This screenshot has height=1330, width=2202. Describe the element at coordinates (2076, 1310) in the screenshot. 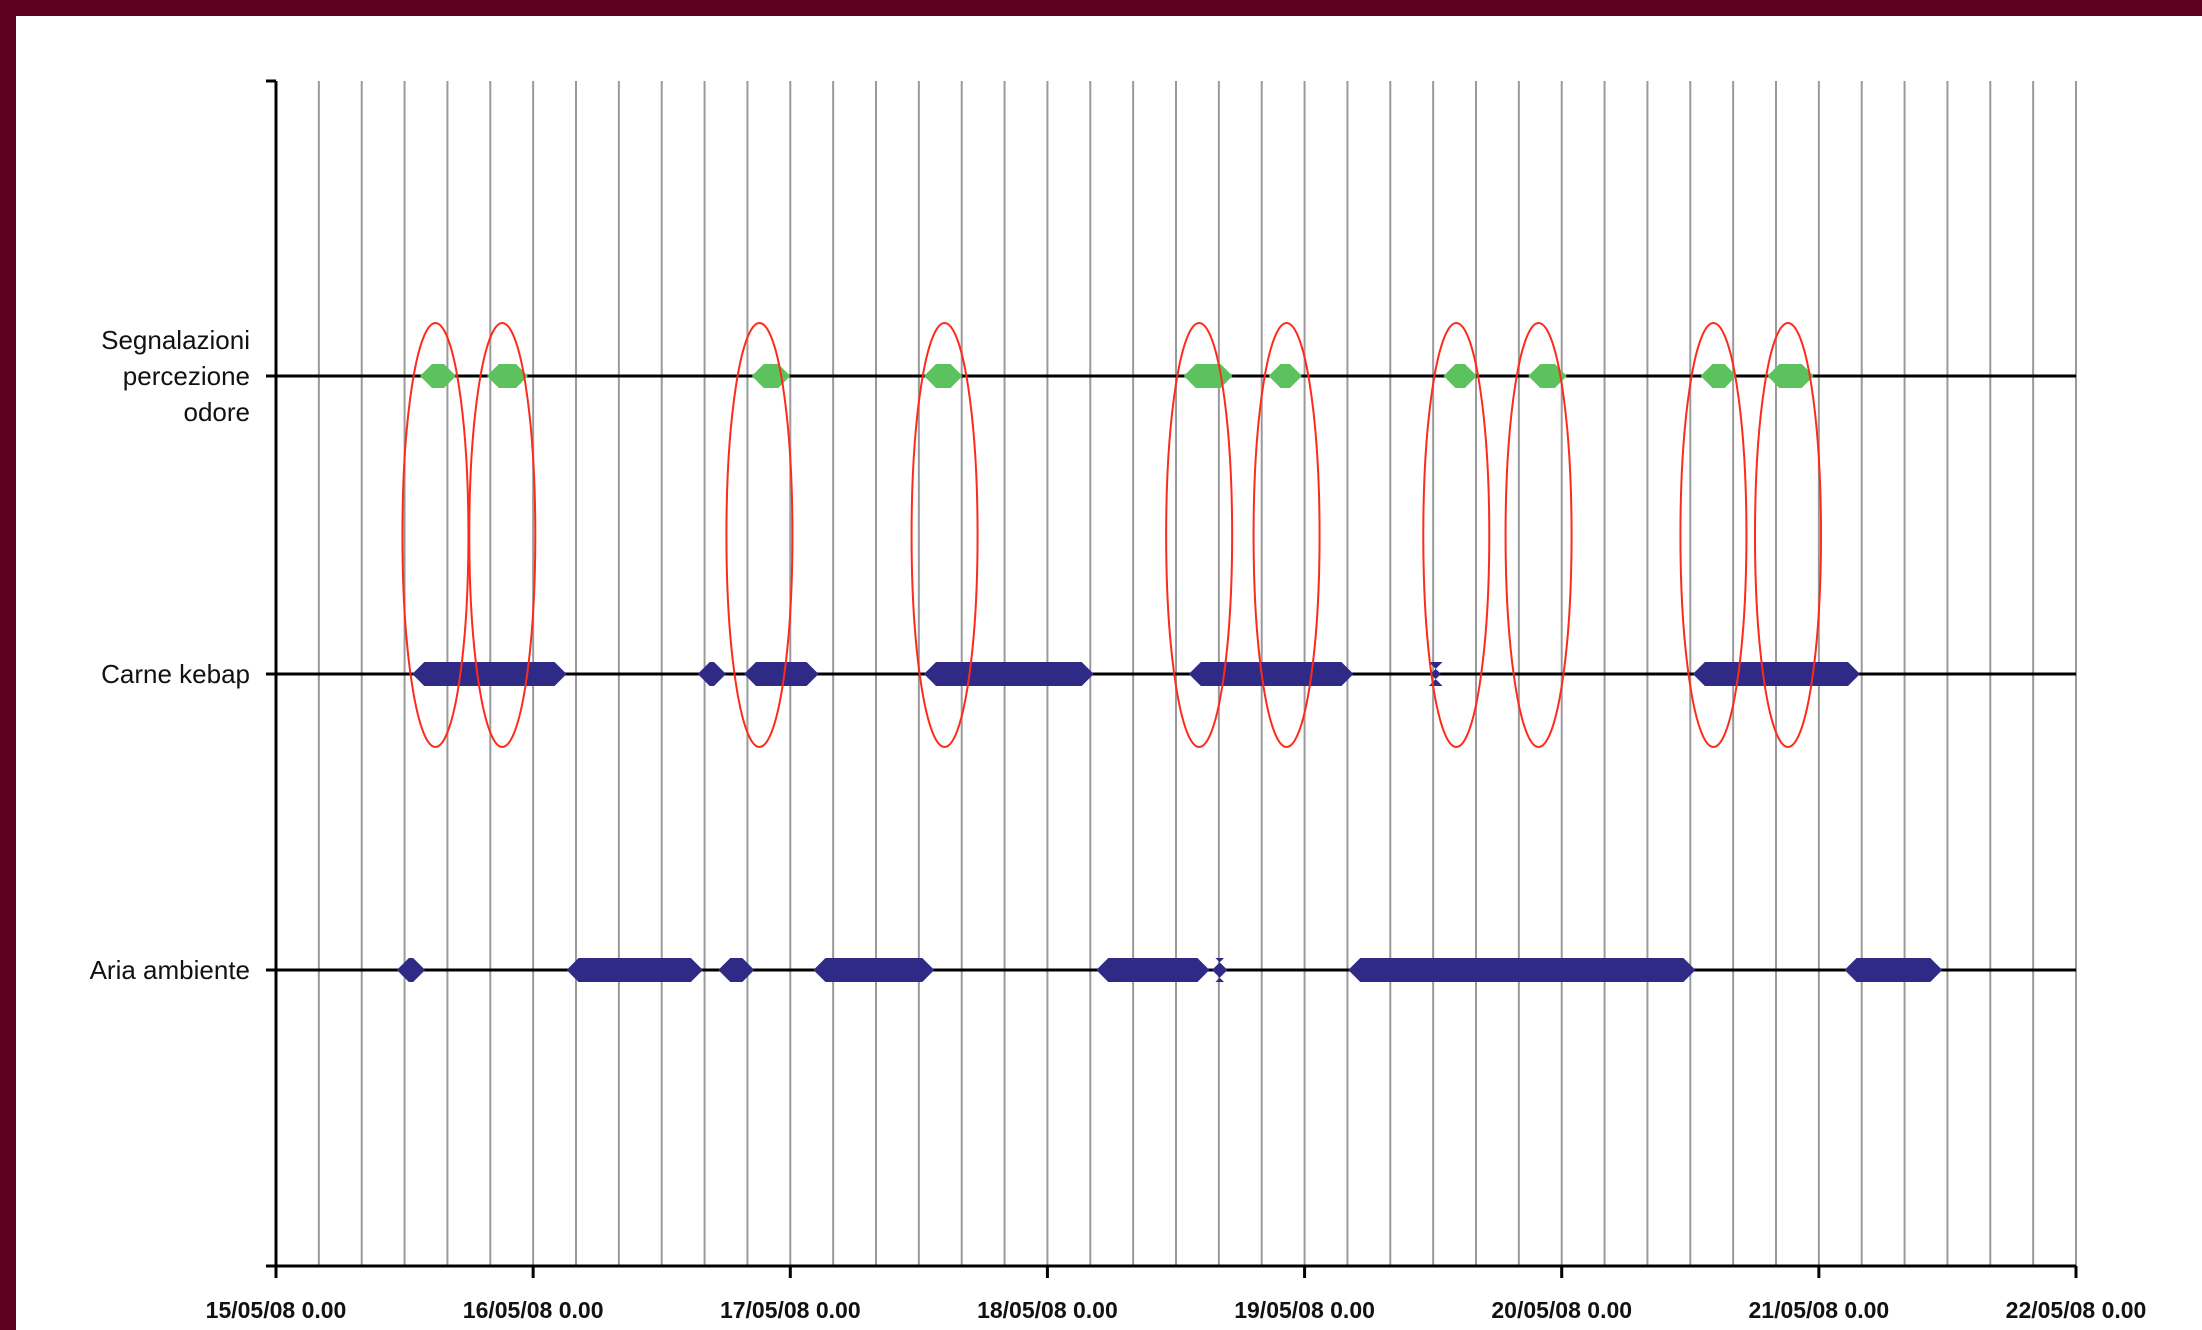

I see `x-tick-label: 22/05/08 0.00` at that location.